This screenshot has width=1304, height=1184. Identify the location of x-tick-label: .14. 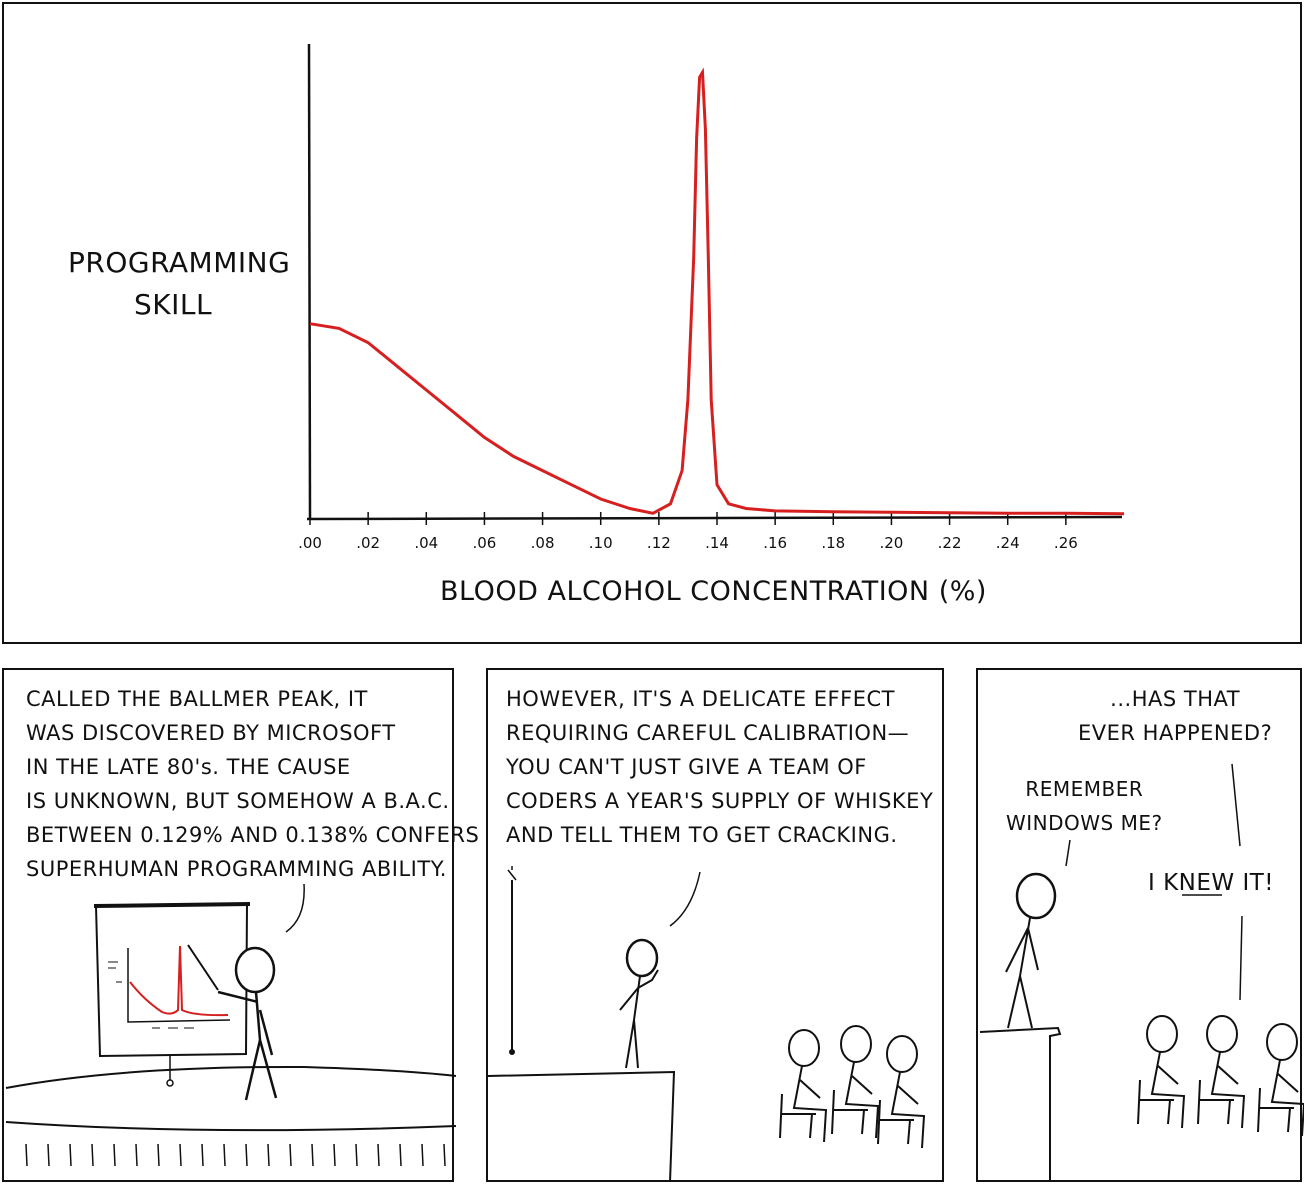
(717, 543).